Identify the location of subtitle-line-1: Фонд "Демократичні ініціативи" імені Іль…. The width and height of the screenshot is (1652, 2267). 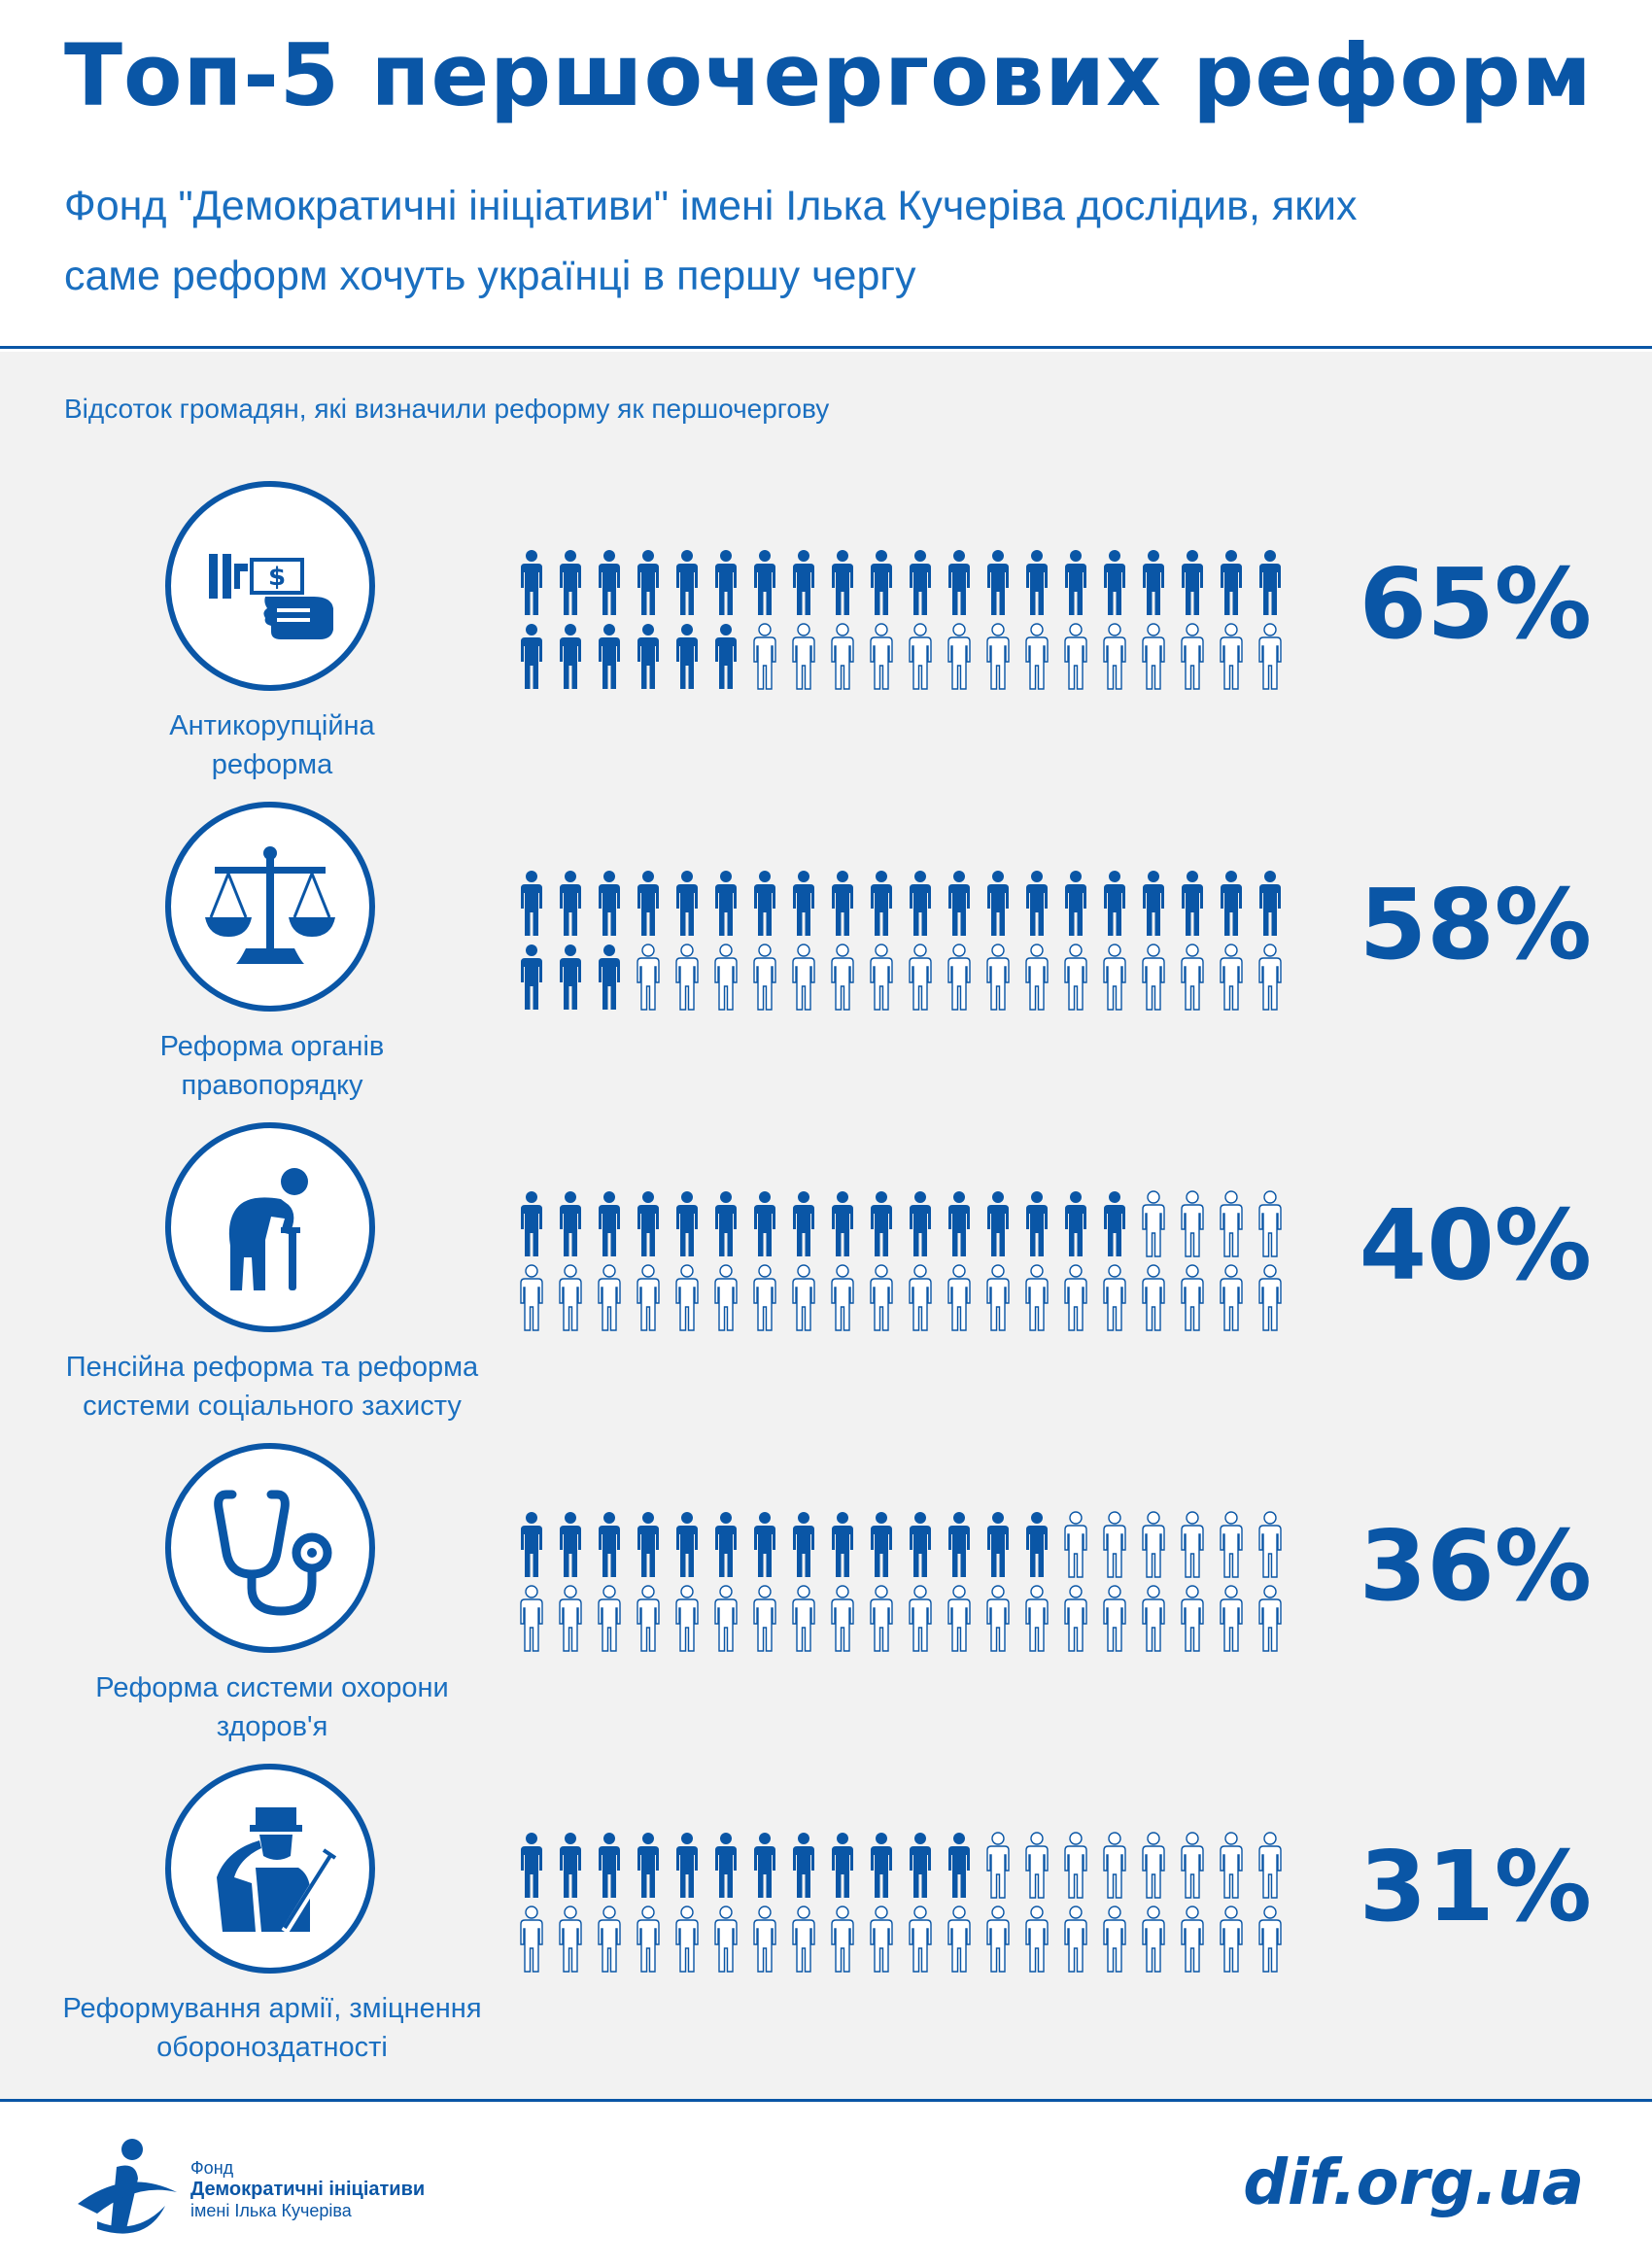
(711, 206).